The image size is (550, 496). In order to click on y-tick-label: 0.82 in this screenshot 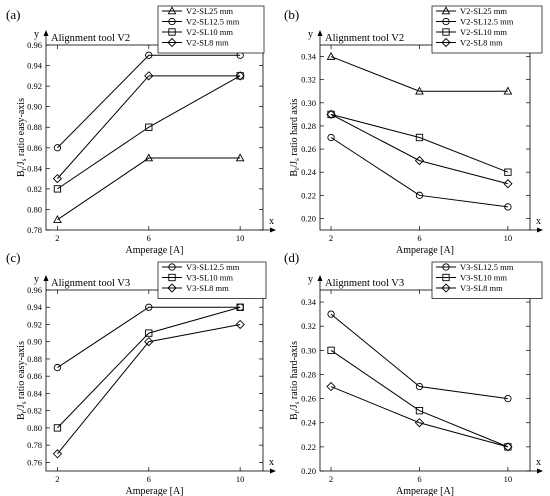, I will do `click(34, 189)`.